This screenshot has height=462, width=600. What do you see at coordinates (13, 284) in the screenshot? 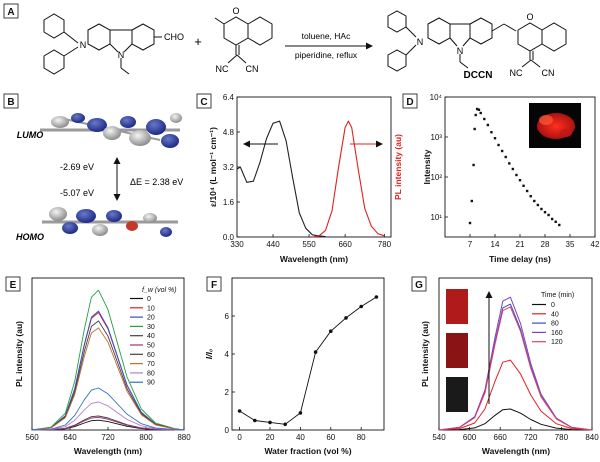
I see `panel-e-badge` at bounding box center [13, 284].